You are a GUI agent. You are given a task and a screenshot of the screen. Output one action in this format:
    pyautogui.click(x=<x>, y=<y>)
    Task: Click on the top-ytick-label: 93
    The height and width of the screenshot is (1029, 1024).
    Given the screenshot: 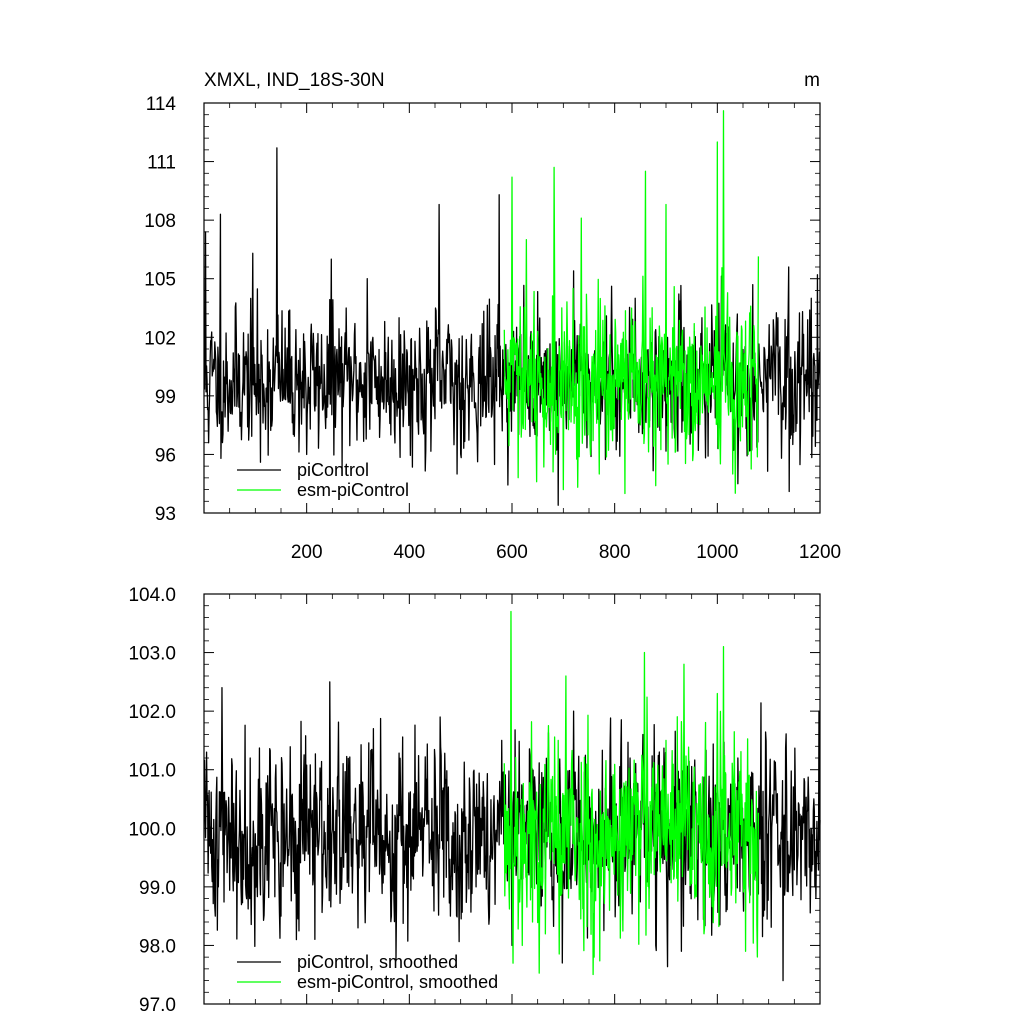 What is the action you would take?
    pyautogui.click(x=165, y=514)
    